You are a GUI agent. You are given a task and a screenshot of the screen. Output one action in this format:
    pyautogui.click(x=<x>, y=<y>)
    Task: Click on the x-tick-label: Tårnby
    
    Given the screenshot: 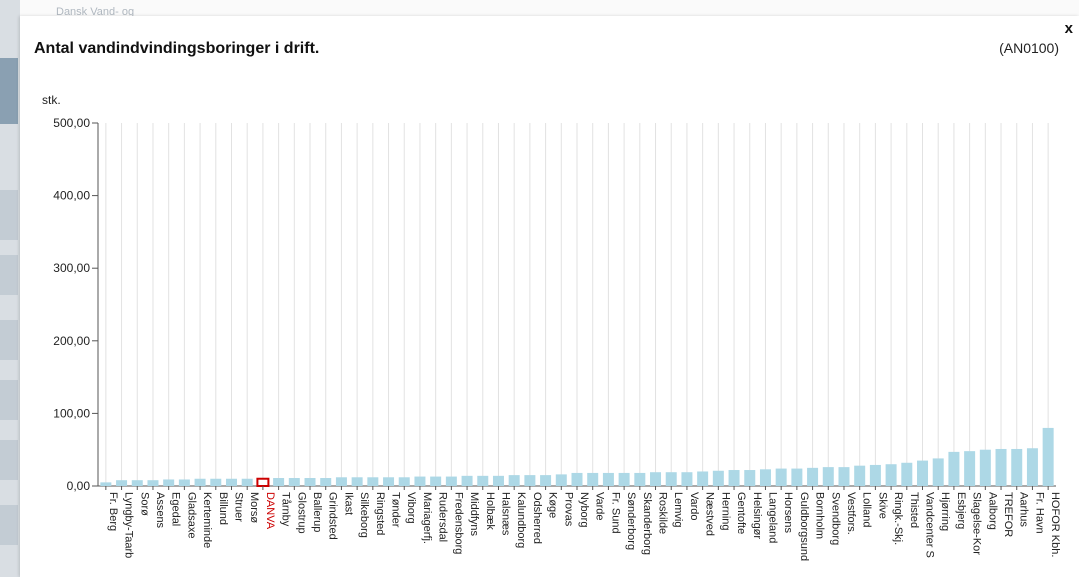 What is the action you would take?
    pyautogui.click(x=286, y=509)
    